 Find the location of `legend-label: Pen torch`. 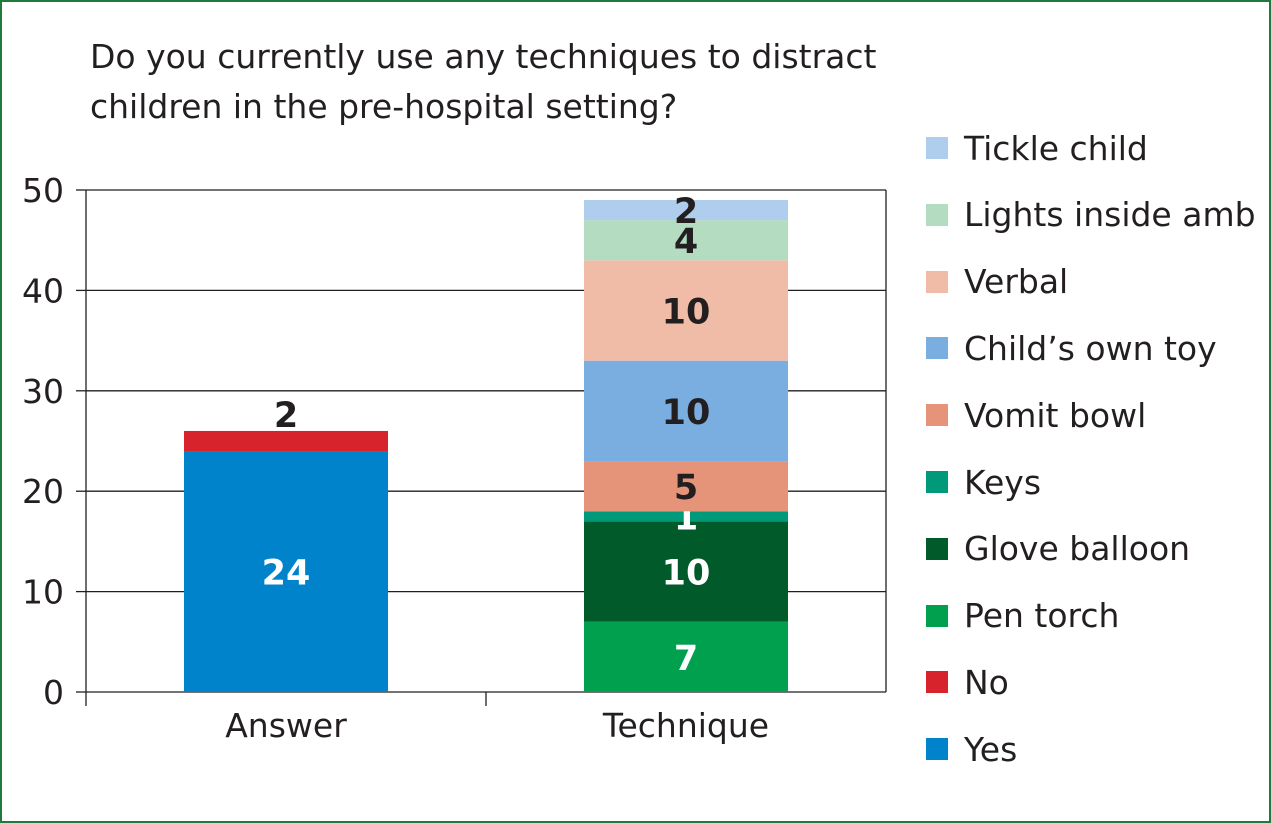

legend-label: Pen torch is located at coordinates (1042, 616).